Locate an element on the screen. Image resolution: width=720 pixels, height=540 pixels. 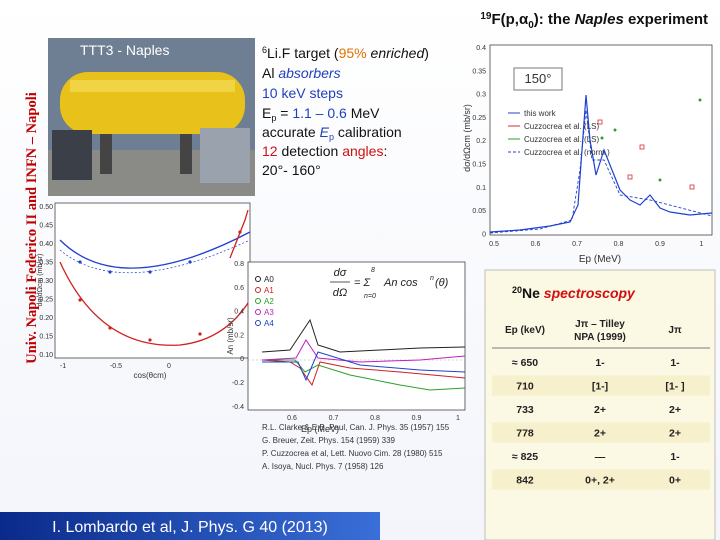
table-title: 20Ne spectroscopy is located at coordinates (574, 293).